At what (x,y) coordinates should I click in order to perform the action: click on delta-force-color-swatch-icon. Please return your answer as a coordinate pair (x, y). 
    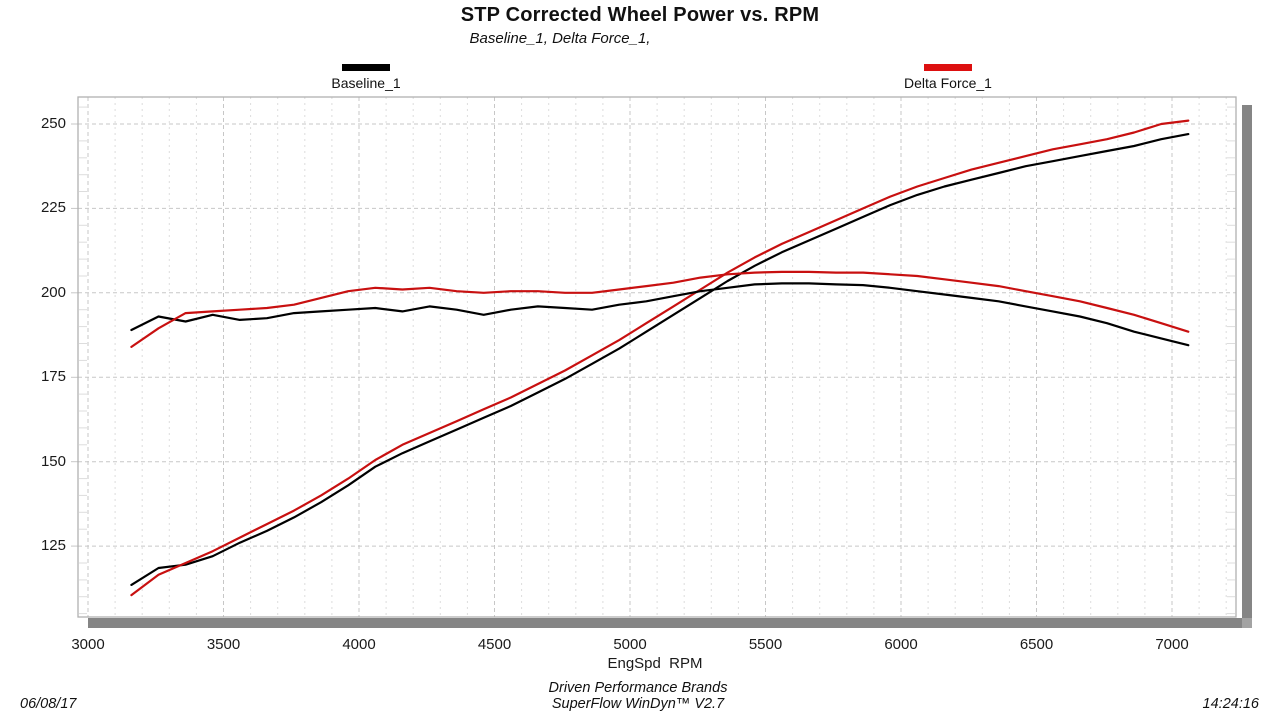
    Looking at the image, I should click on (948, 67).